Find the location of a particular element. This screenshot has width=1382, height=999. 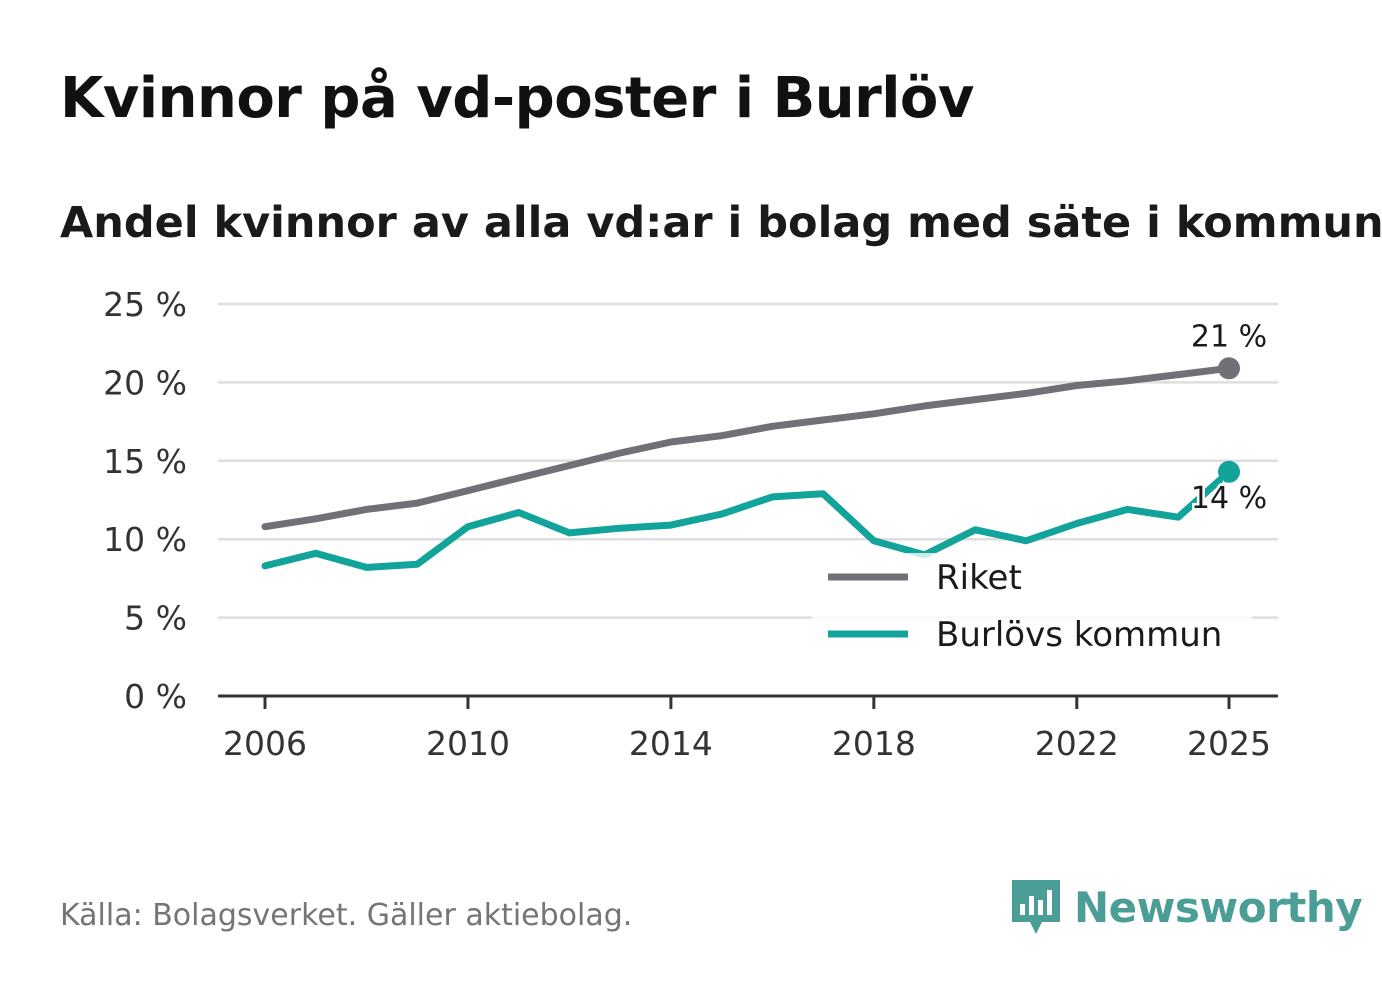

x-tick-label: 2018 is located at coordinates (874, 743).